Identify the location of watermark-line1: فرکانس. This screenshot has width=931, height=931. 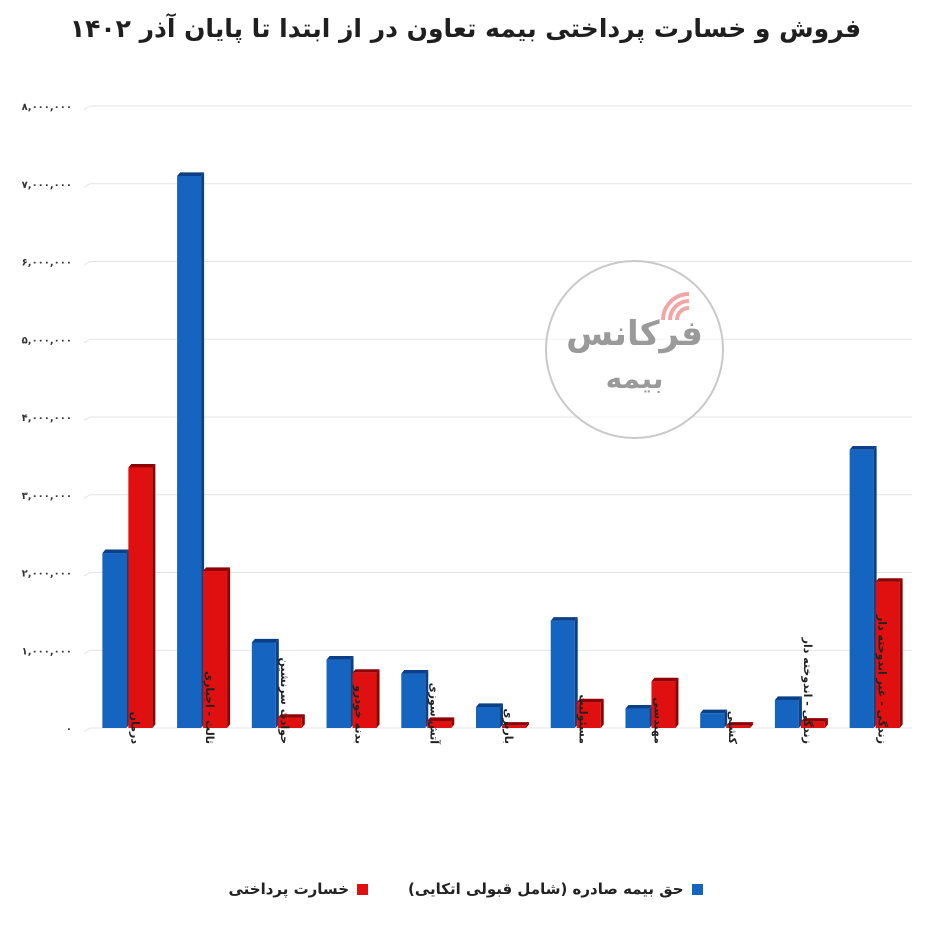
(634, 334).